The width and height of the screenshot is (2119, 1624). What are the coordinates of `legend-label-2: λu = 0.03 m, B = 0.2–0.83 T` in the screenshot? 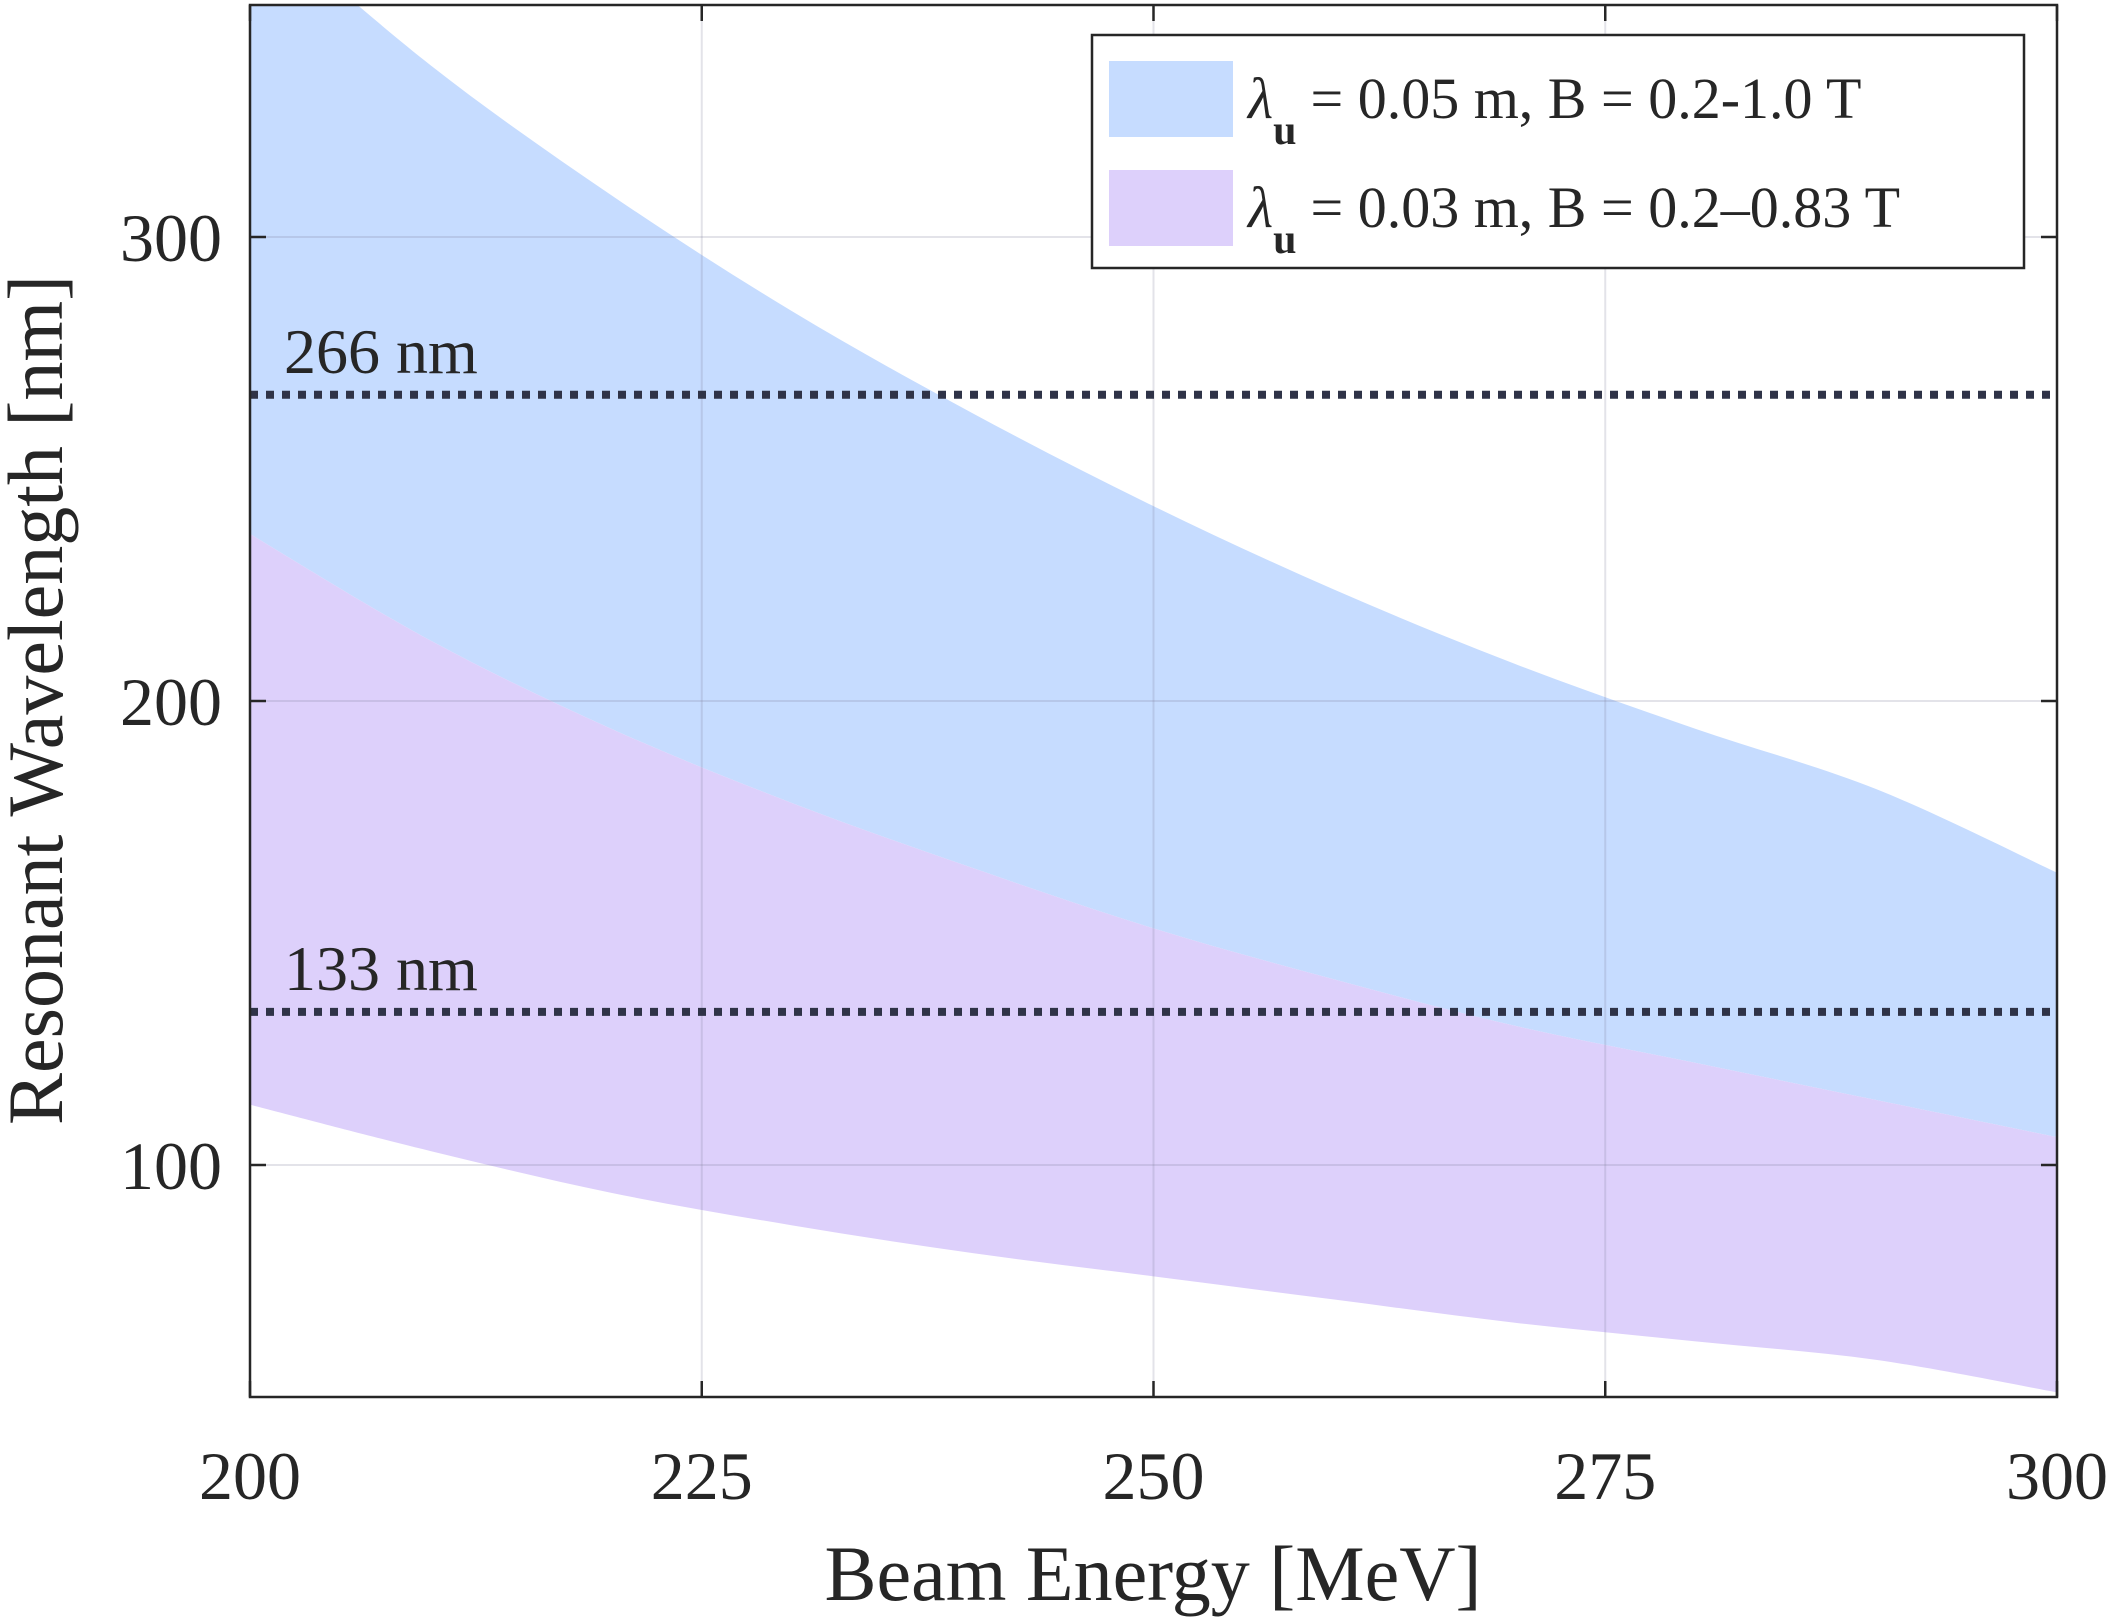 It's located at (1573, 219).